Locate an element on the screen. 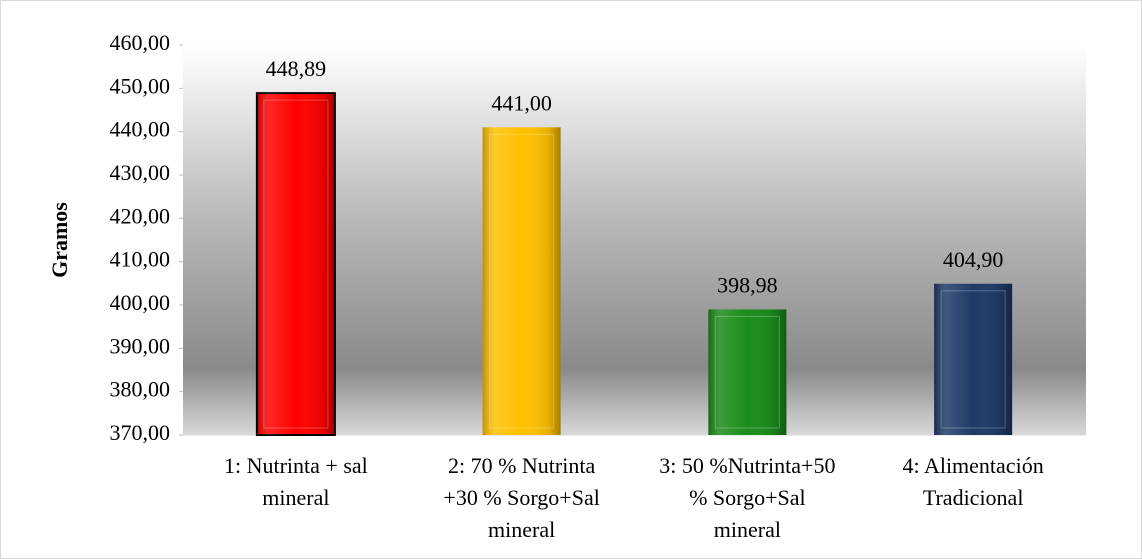 This screenshot has height=559, width=1142. y-tick-label: 450,00 is located at coordinates (140, 85).